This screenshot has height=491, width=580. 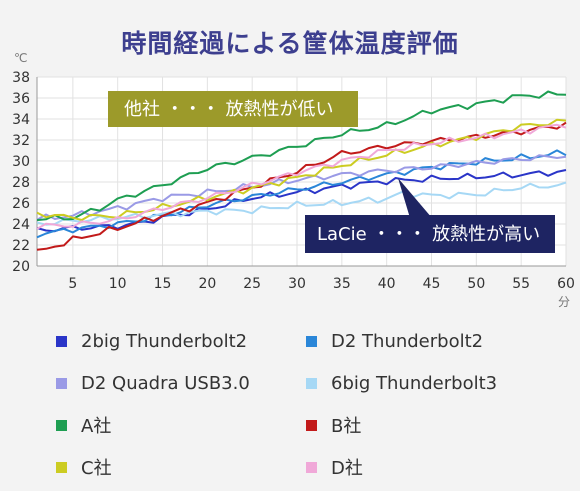 I want to click on legend-item: A社, so click(x=181, y=425).